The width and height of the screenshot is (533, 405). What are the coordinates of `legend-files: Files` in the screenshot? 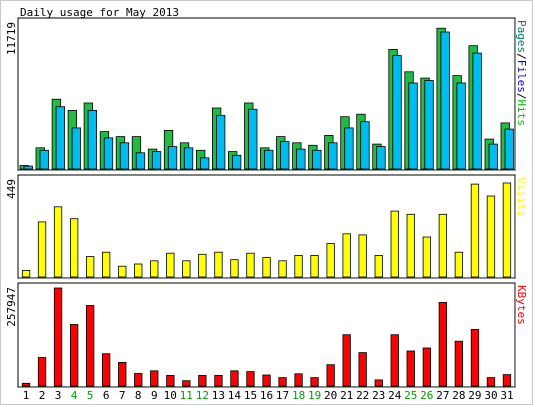 It's located at (521, 76).